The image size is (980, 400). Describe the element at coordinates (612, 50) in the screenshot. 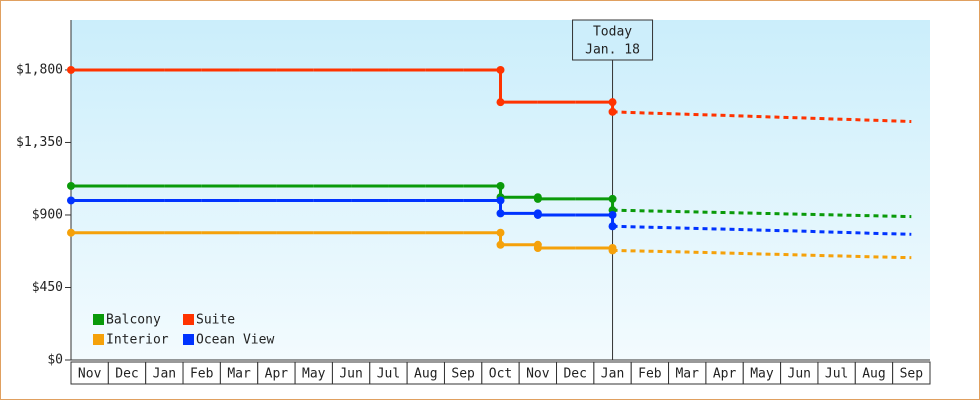

I see `today-label: Jan. 18` at that location.